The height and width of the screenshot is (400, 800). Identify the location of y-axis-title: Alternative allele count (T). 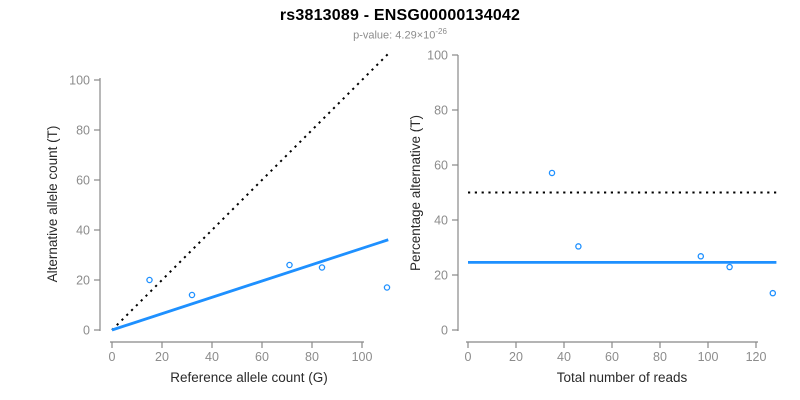
(52, 204).